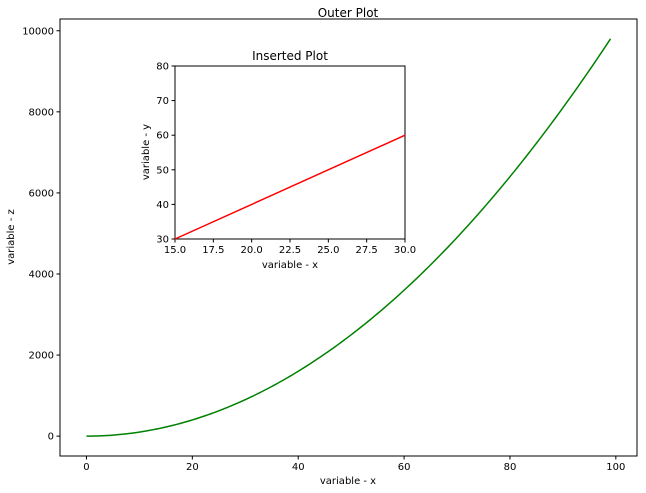 This screenshot has height=493, width=646. What do you see at coordinates (51, 437) in the screenshot?
I see `outer-y-tick-label: 0` at bounding box center [51, 437].